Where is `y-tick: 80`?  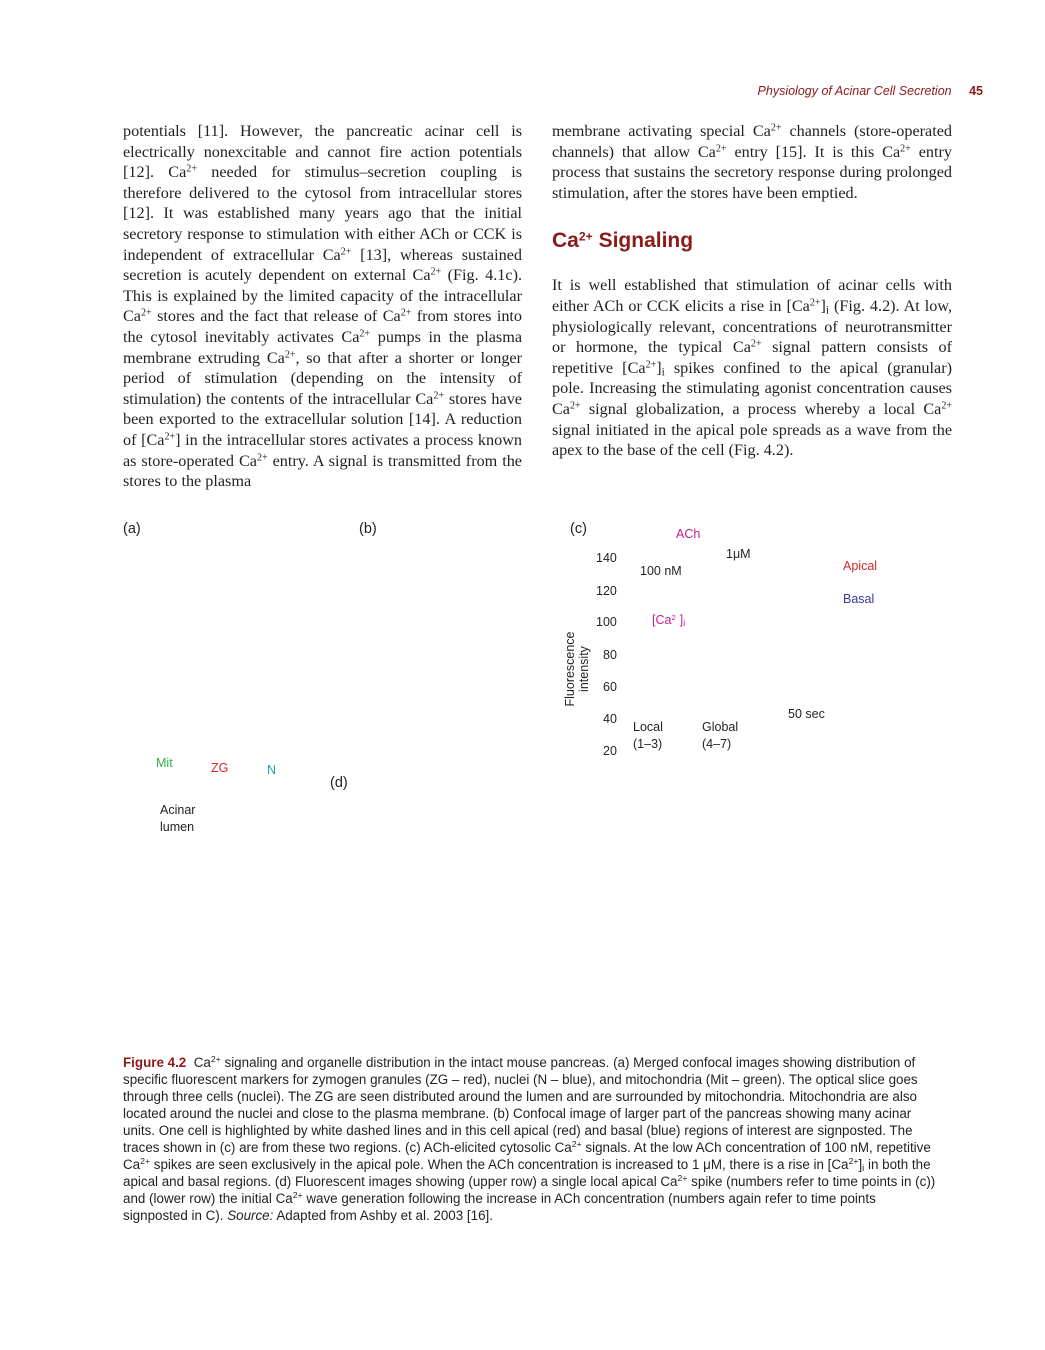 y-tick: 80 is located at coordinates (610, 655).